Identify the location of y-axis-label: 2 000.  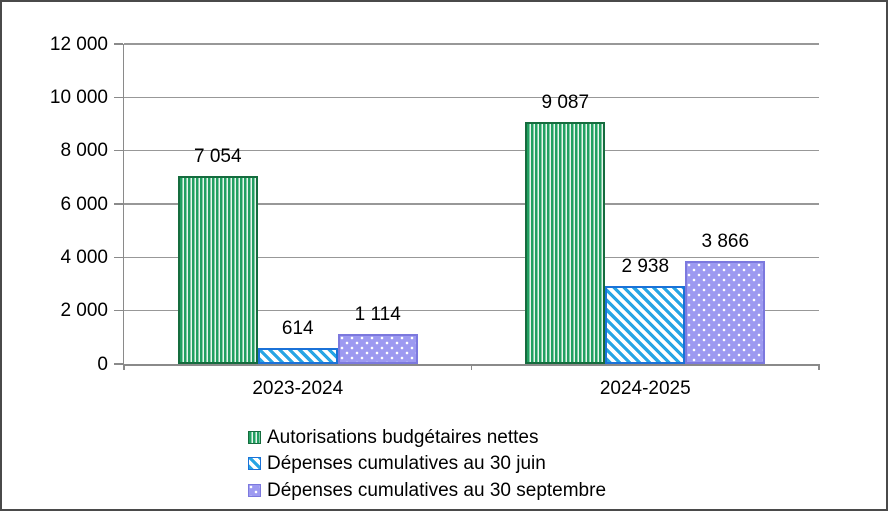
(84, 311).